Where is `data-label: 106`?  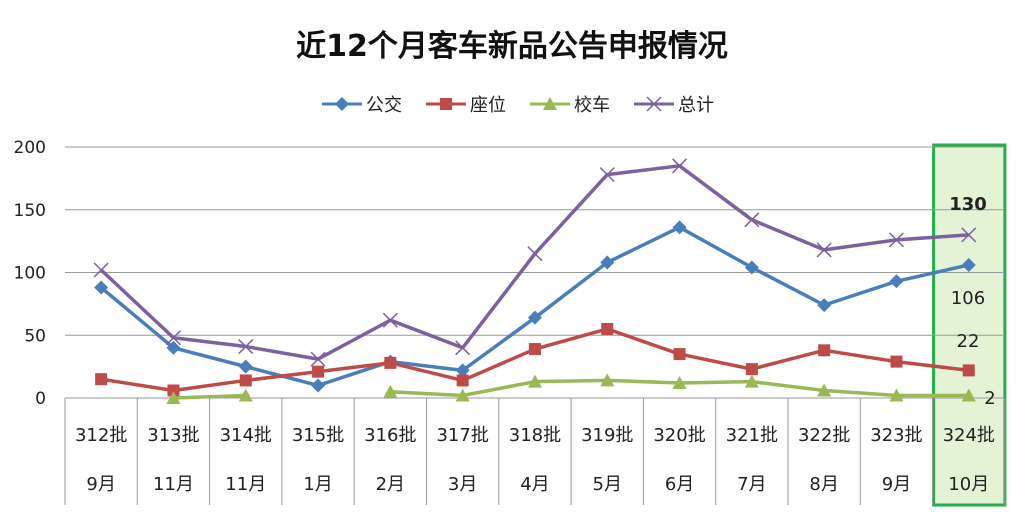
data-label: 106 is located at coordinates (968, 298).